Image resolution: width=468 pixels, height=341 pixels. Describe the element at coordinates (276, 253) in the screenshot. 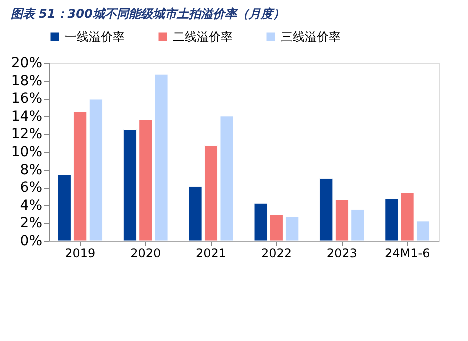

I see `x-tick-label: 2022` at that location.